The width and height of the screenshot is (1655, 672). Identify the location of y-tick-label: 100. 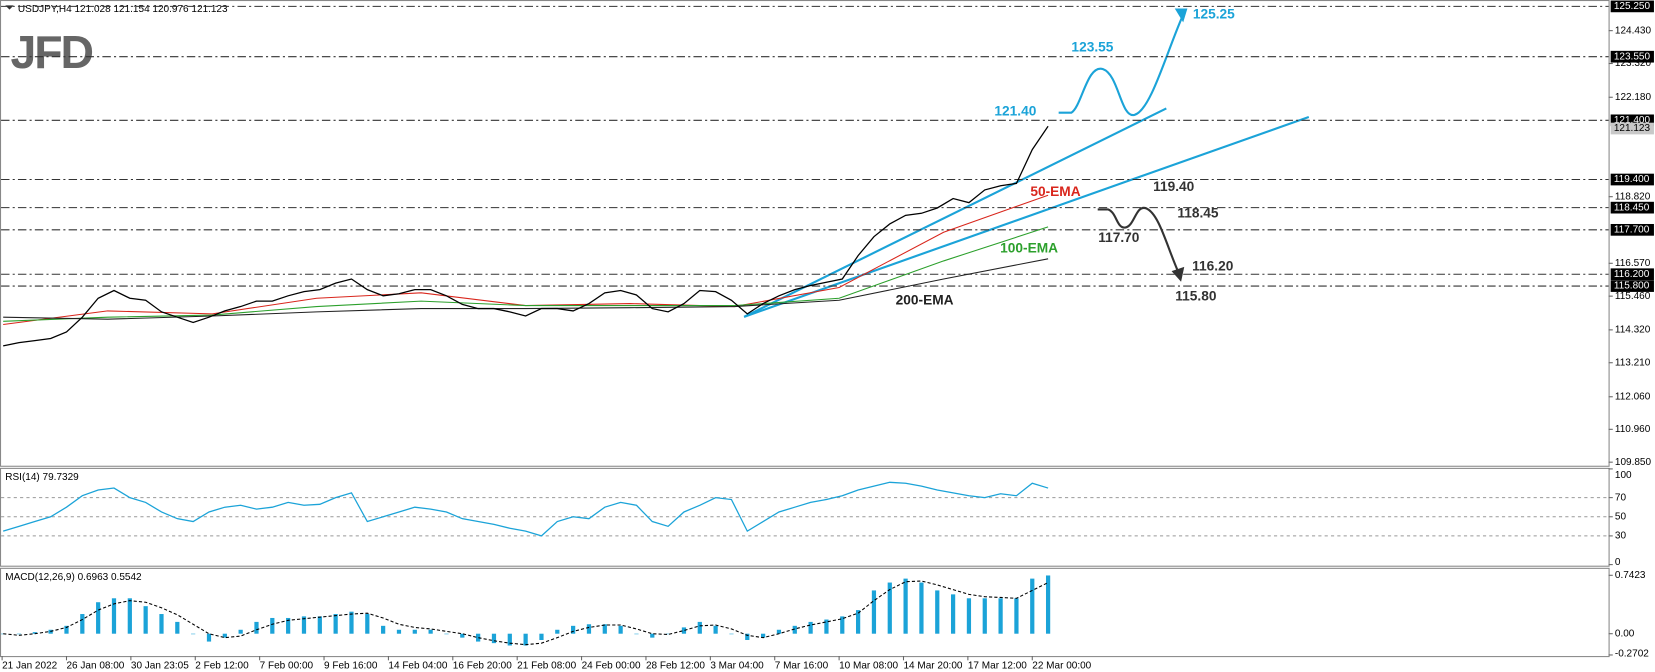
(1623, 475).